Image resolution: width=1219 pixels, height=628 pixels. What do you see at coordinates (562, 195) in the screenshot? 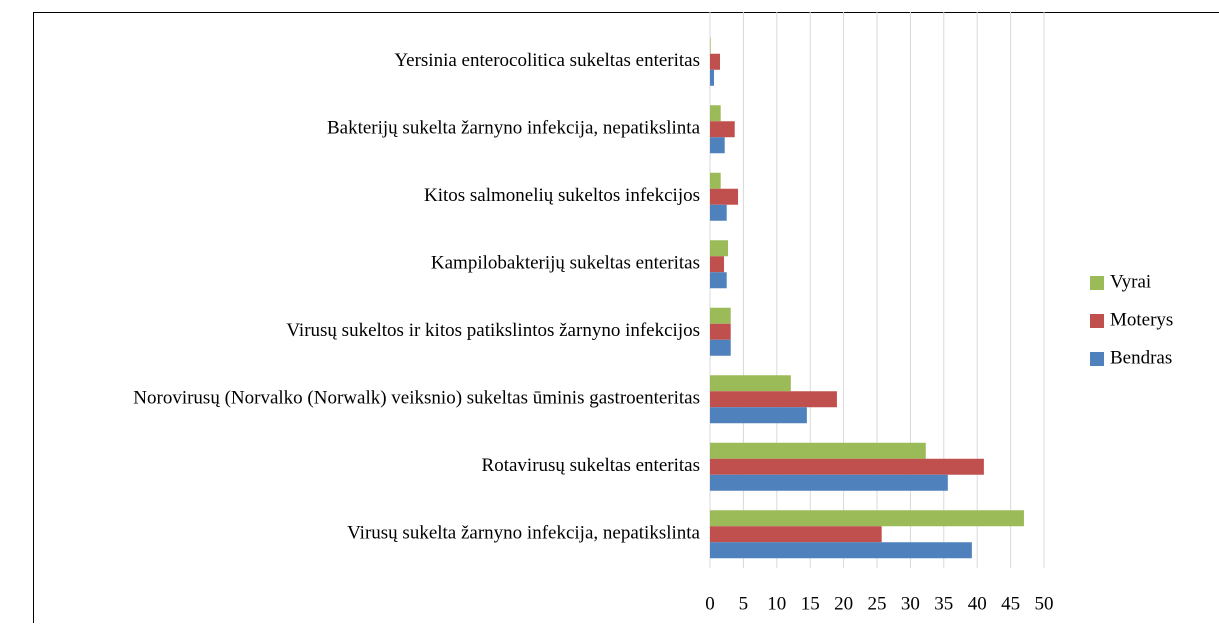
I see `y-tick-label: Kitos salmonelių sukeltos infekcijos` at bounding box center [562, 195].